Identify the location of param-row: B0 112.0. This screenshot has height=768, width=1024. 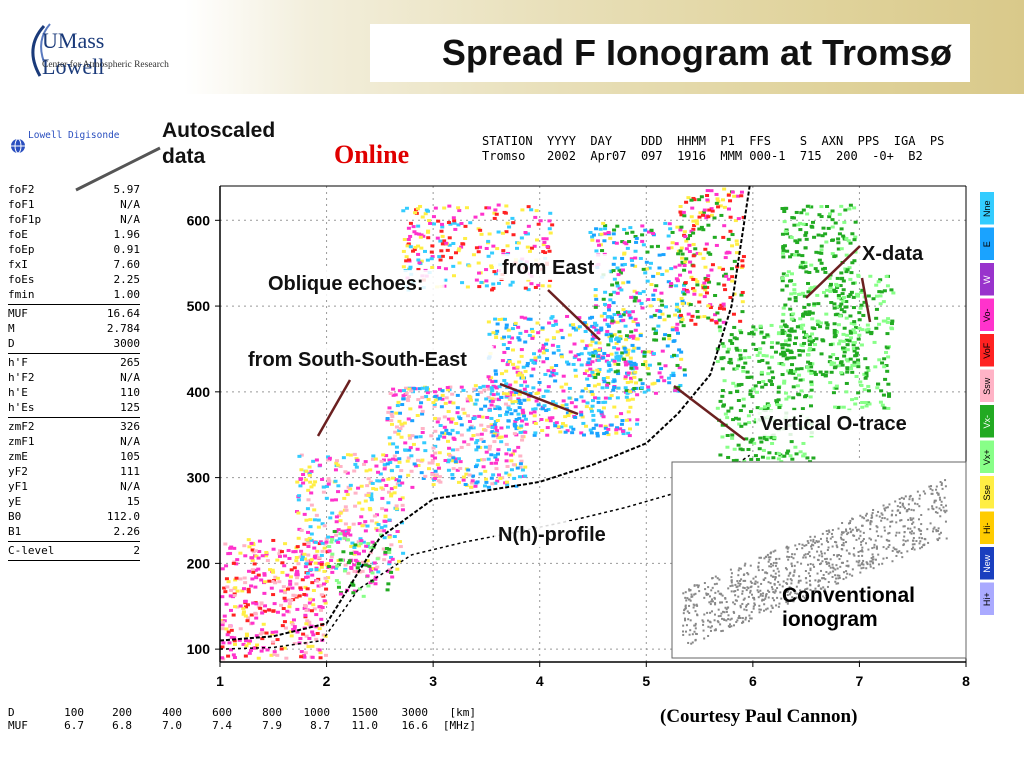
(74, 516).